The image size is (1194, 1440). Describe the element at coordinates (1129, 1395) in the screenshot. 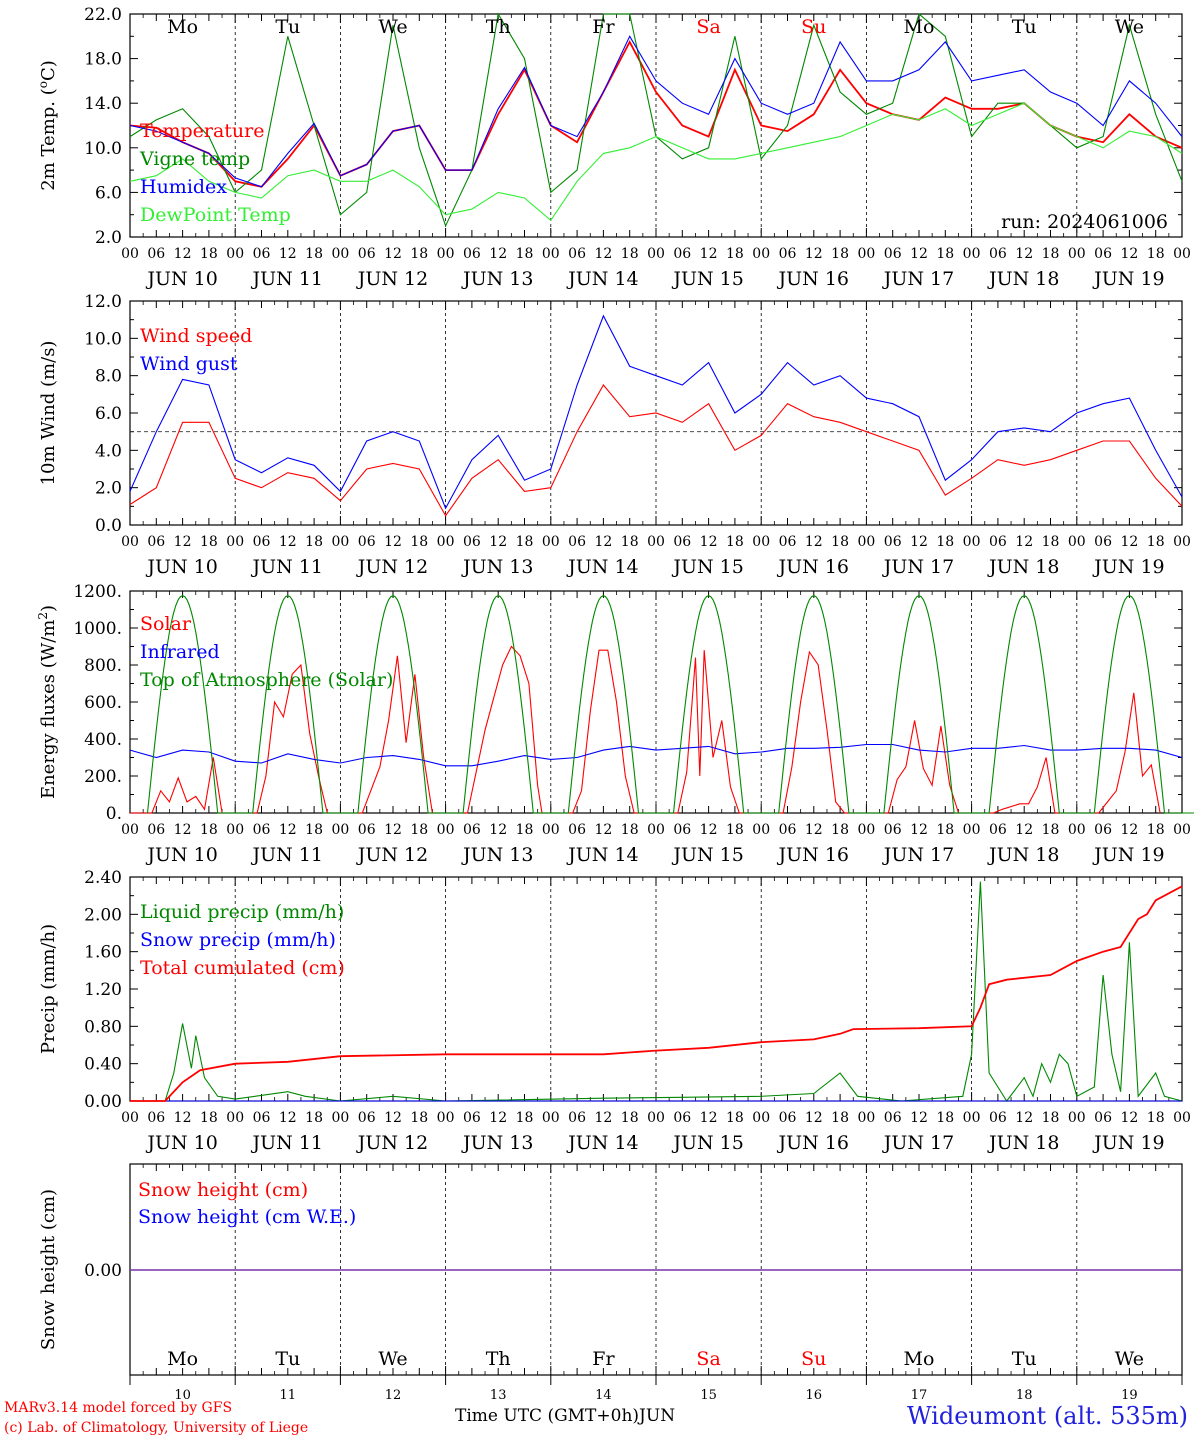

I see `day-number: 19` at that location.